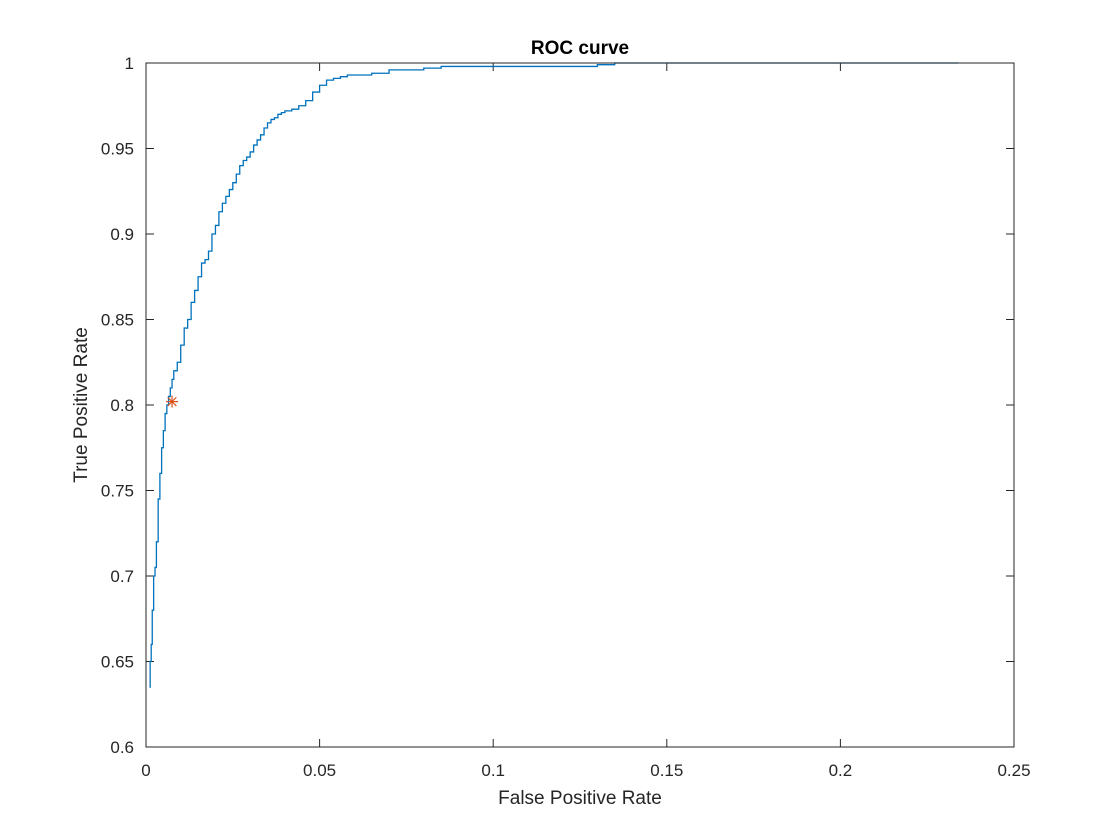 The width and height of the screenshot is (1120, 840). I want to click on x-tick-label: 0, so click(145, 770).